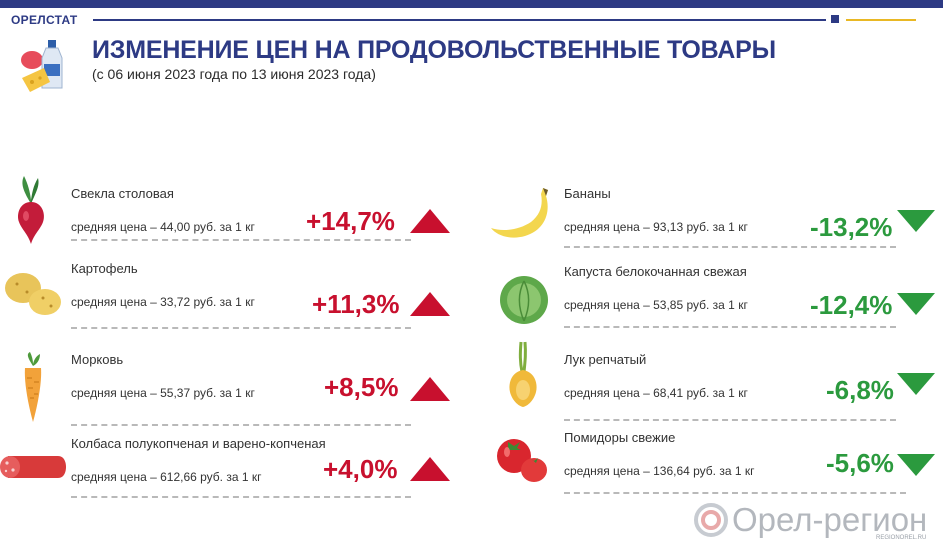 The image size is (943, 541). What do you see at coordinates (851, 305) in the screenshot?
I see `price-change: -12,4%` at bounding box center [851, 305].